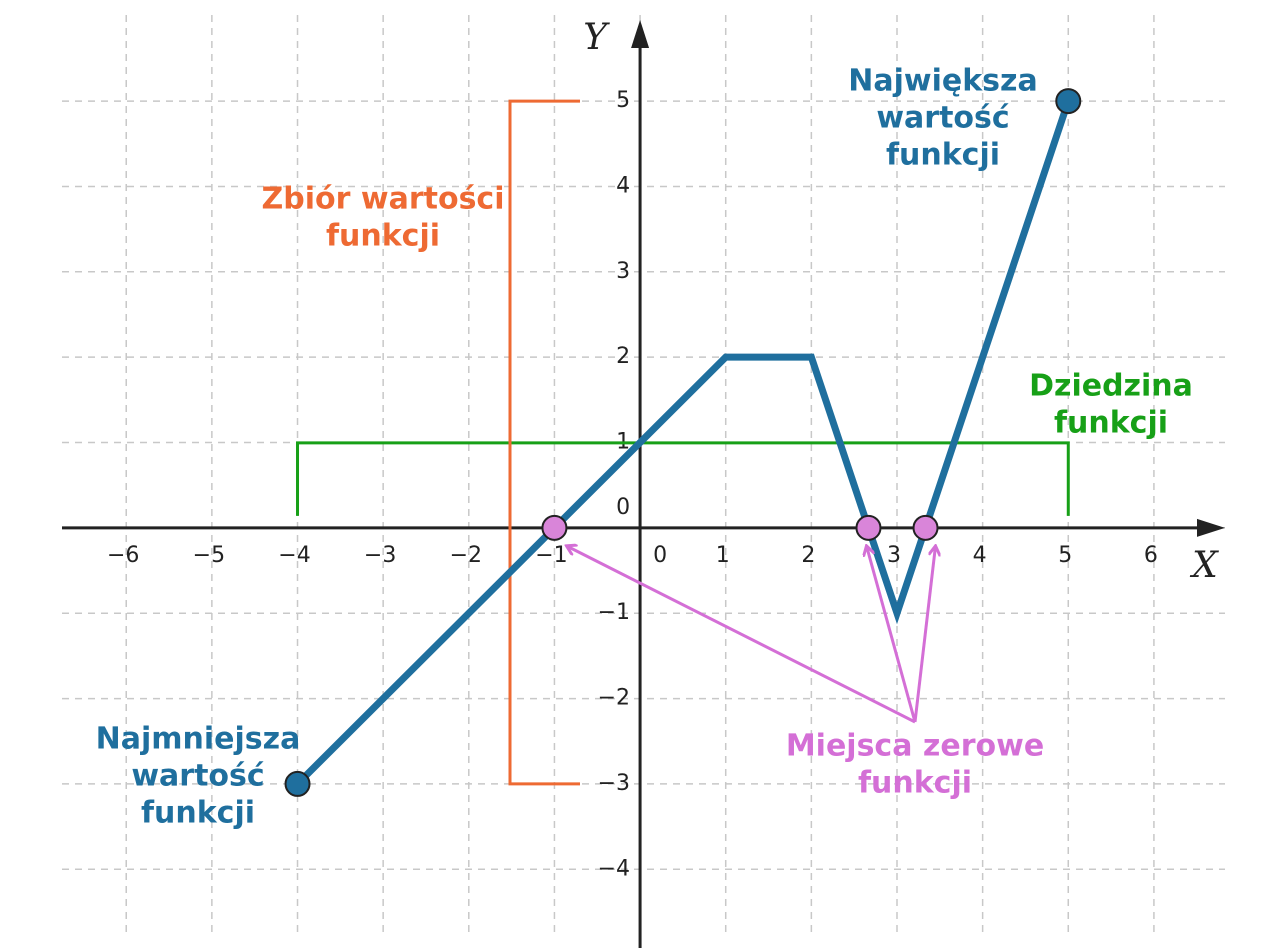 This screenshot has width=1280, height=948. What do you see at coordinates (723, 555) in the screenshot?
I see `x-tick-label: 1` at bounding box center [723, 555].